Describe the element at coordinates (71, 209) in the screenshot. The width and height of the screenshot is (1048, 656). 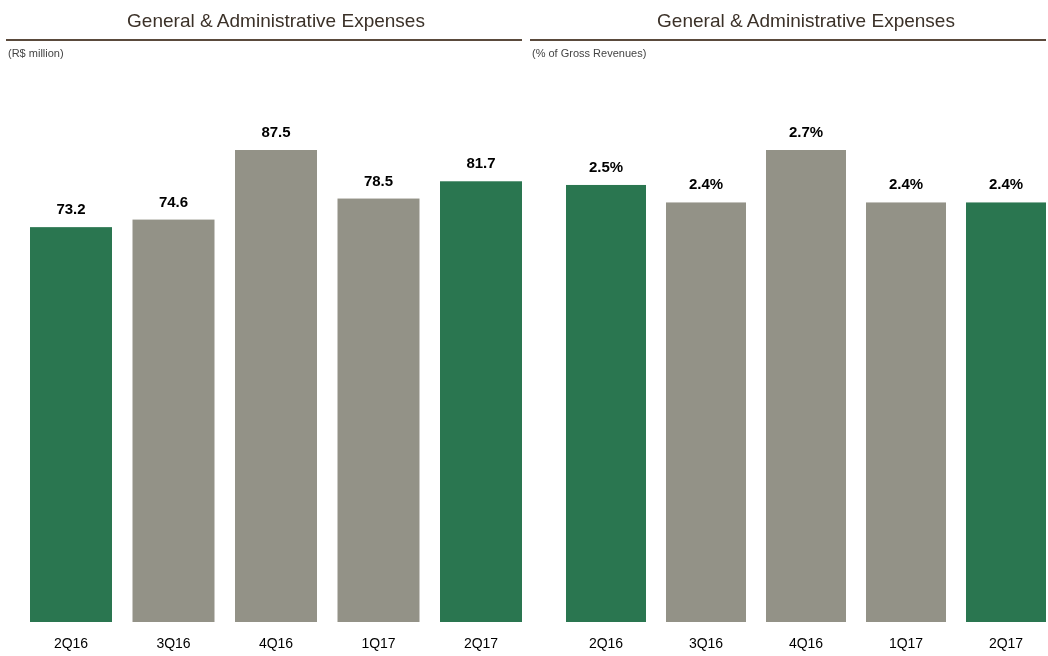
I see `data-label: 73.2` at that location.